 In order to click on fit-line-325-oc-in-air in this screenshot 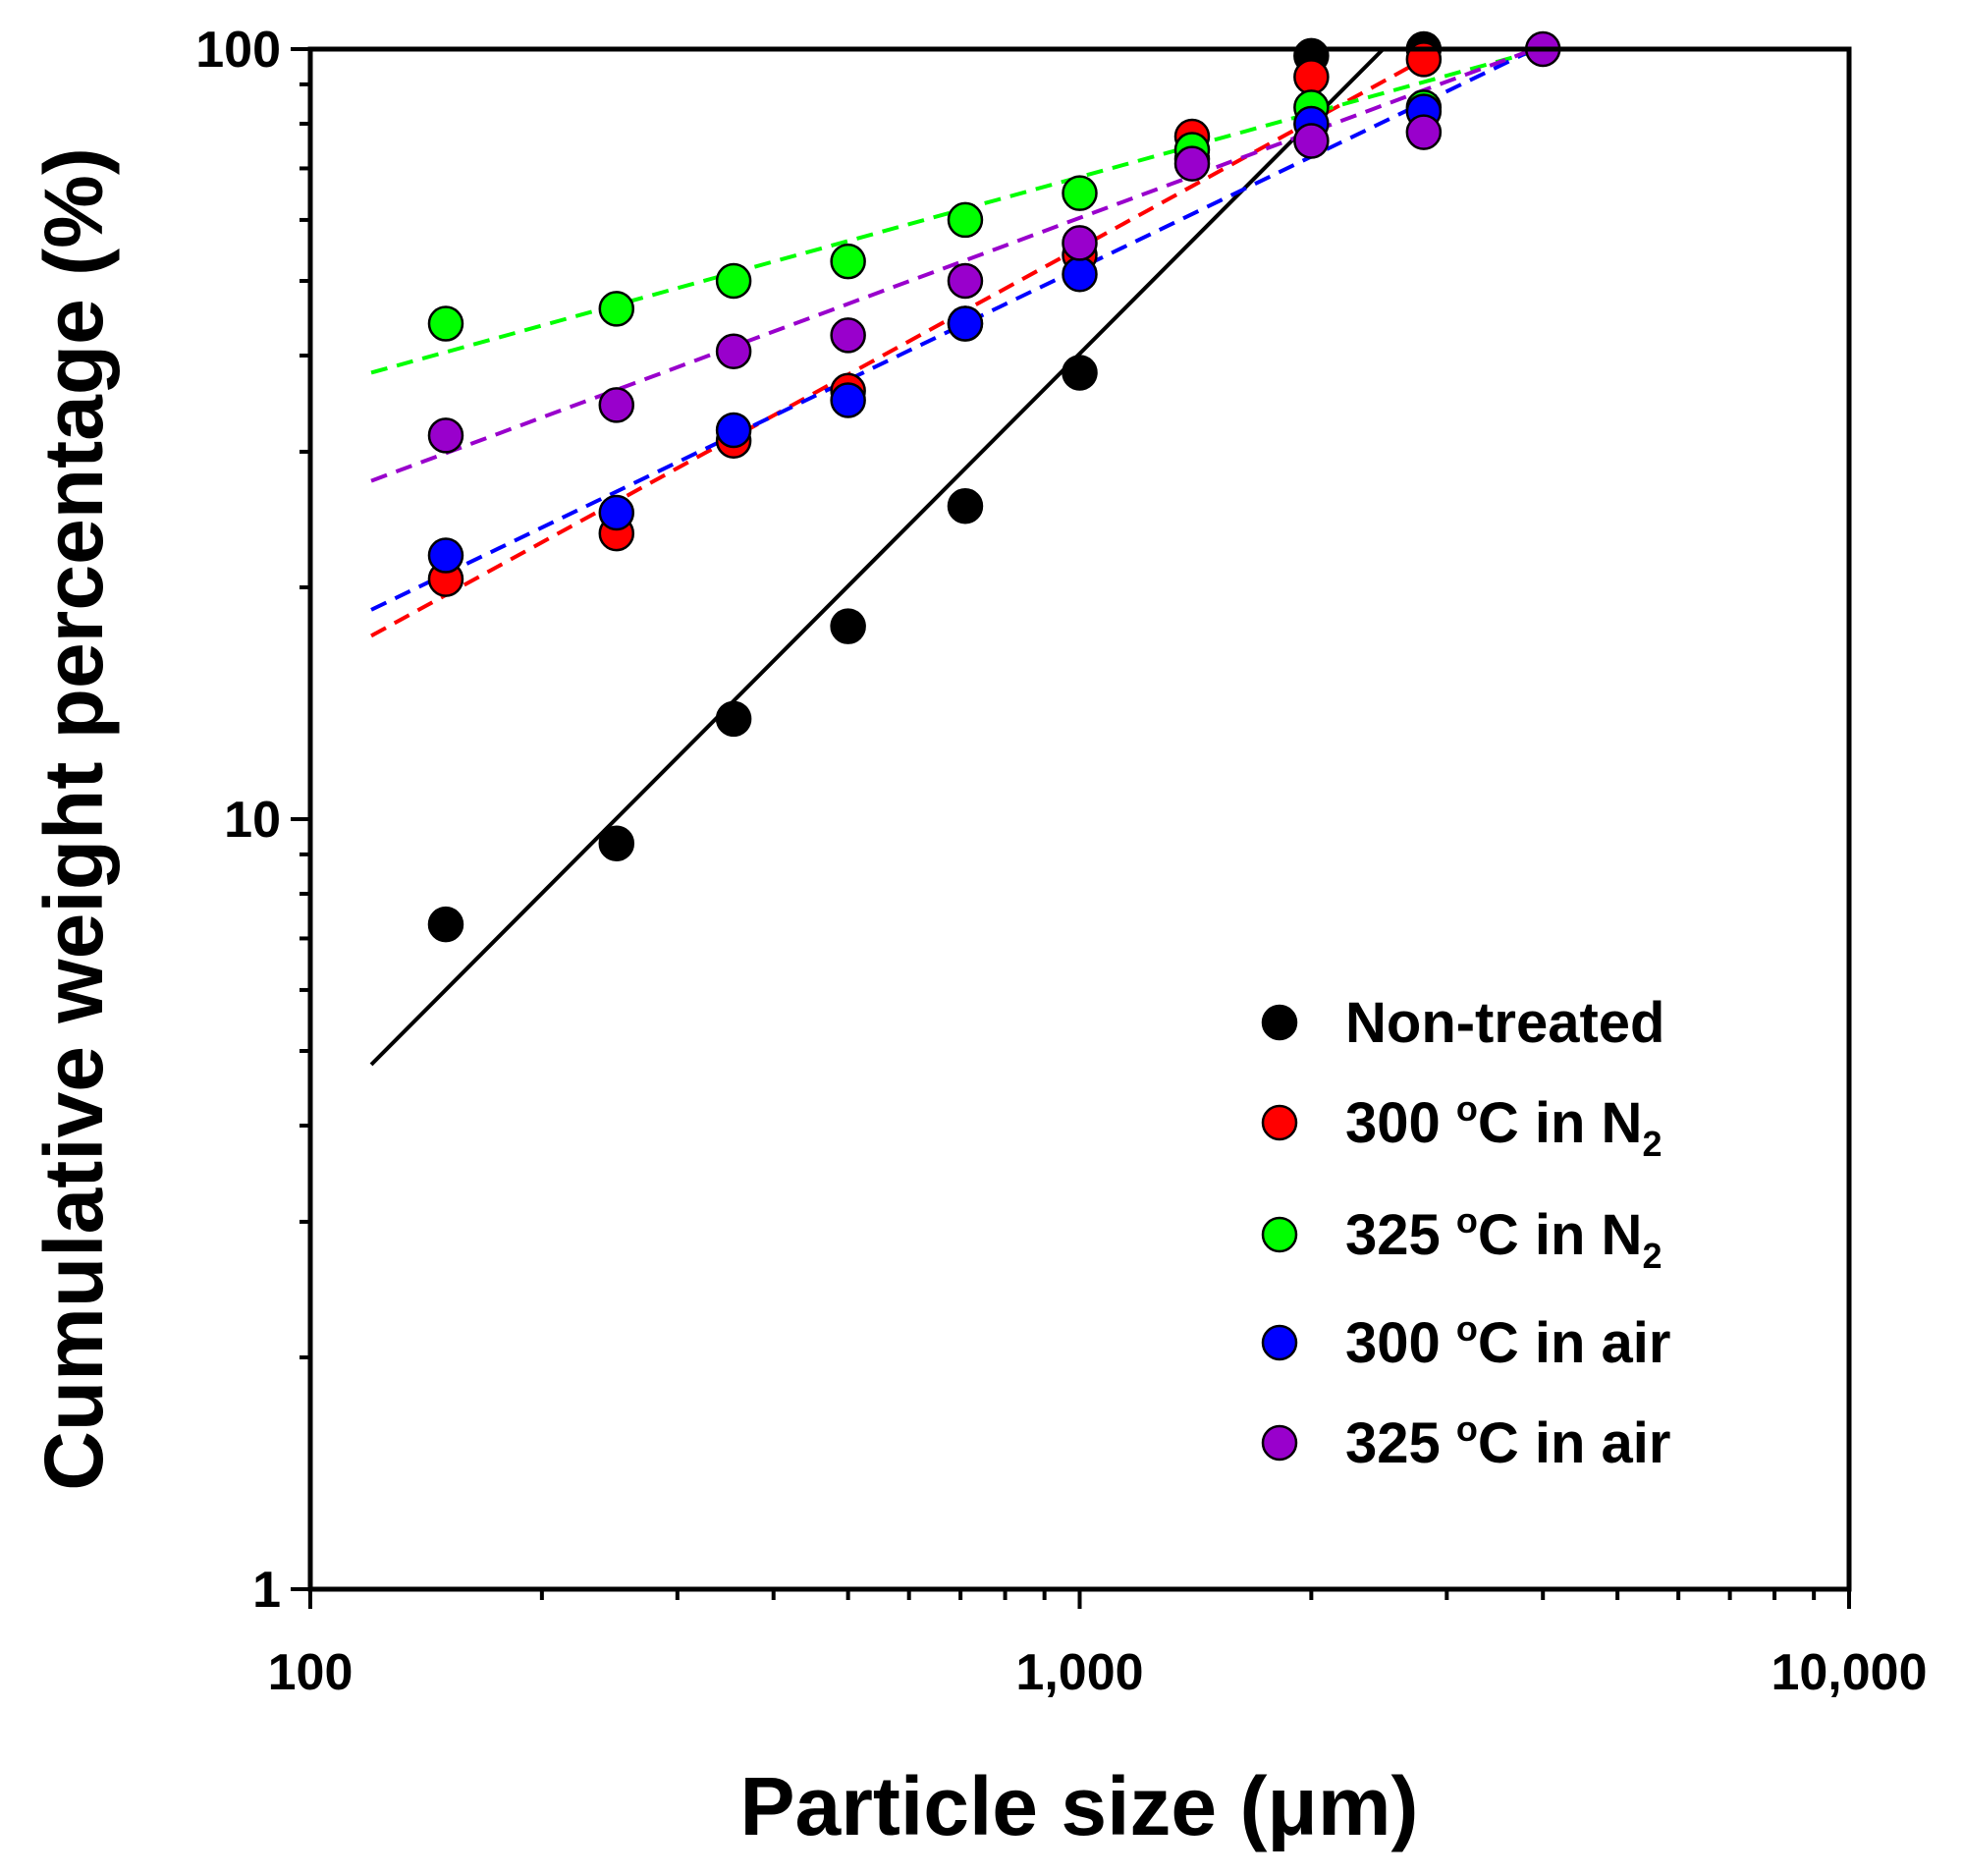, I will do `click(953, 265)`.